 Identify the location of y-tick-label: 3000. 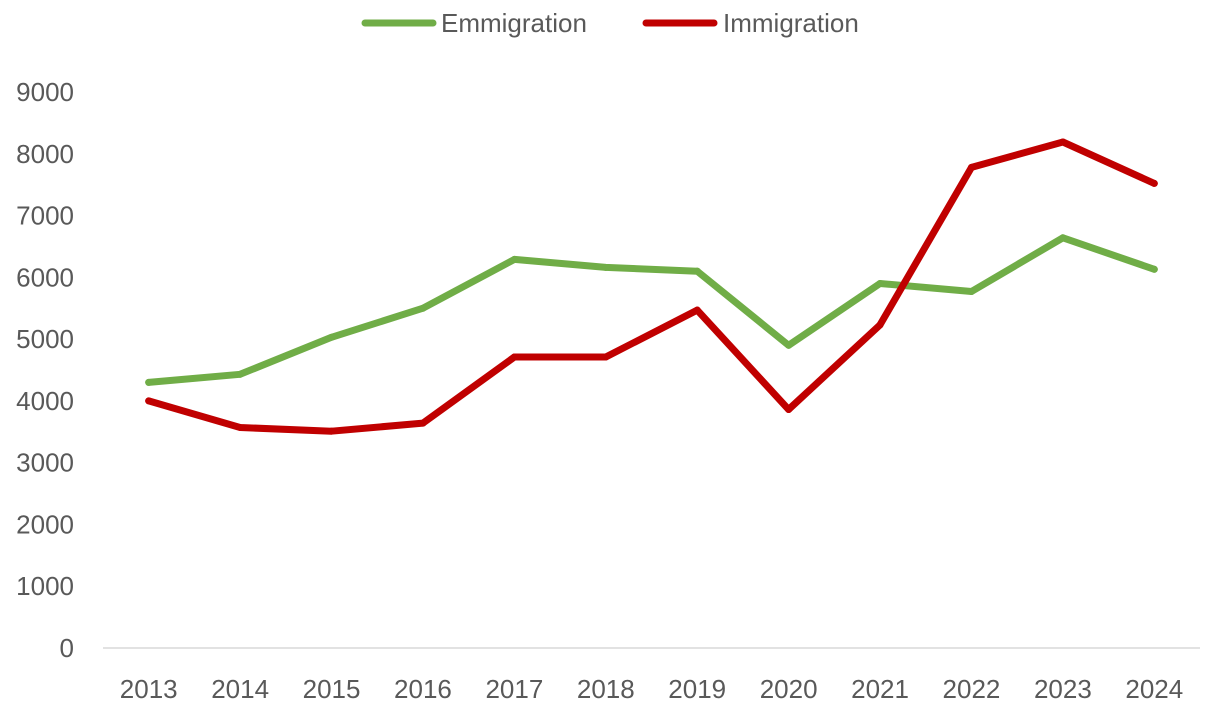
(45, 463).